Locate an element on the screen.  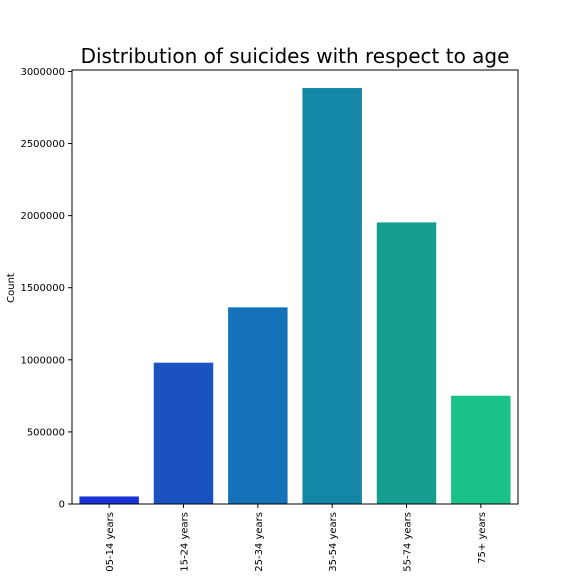
y-tick-label-1: 500000 is located at coordinates (46, 432).